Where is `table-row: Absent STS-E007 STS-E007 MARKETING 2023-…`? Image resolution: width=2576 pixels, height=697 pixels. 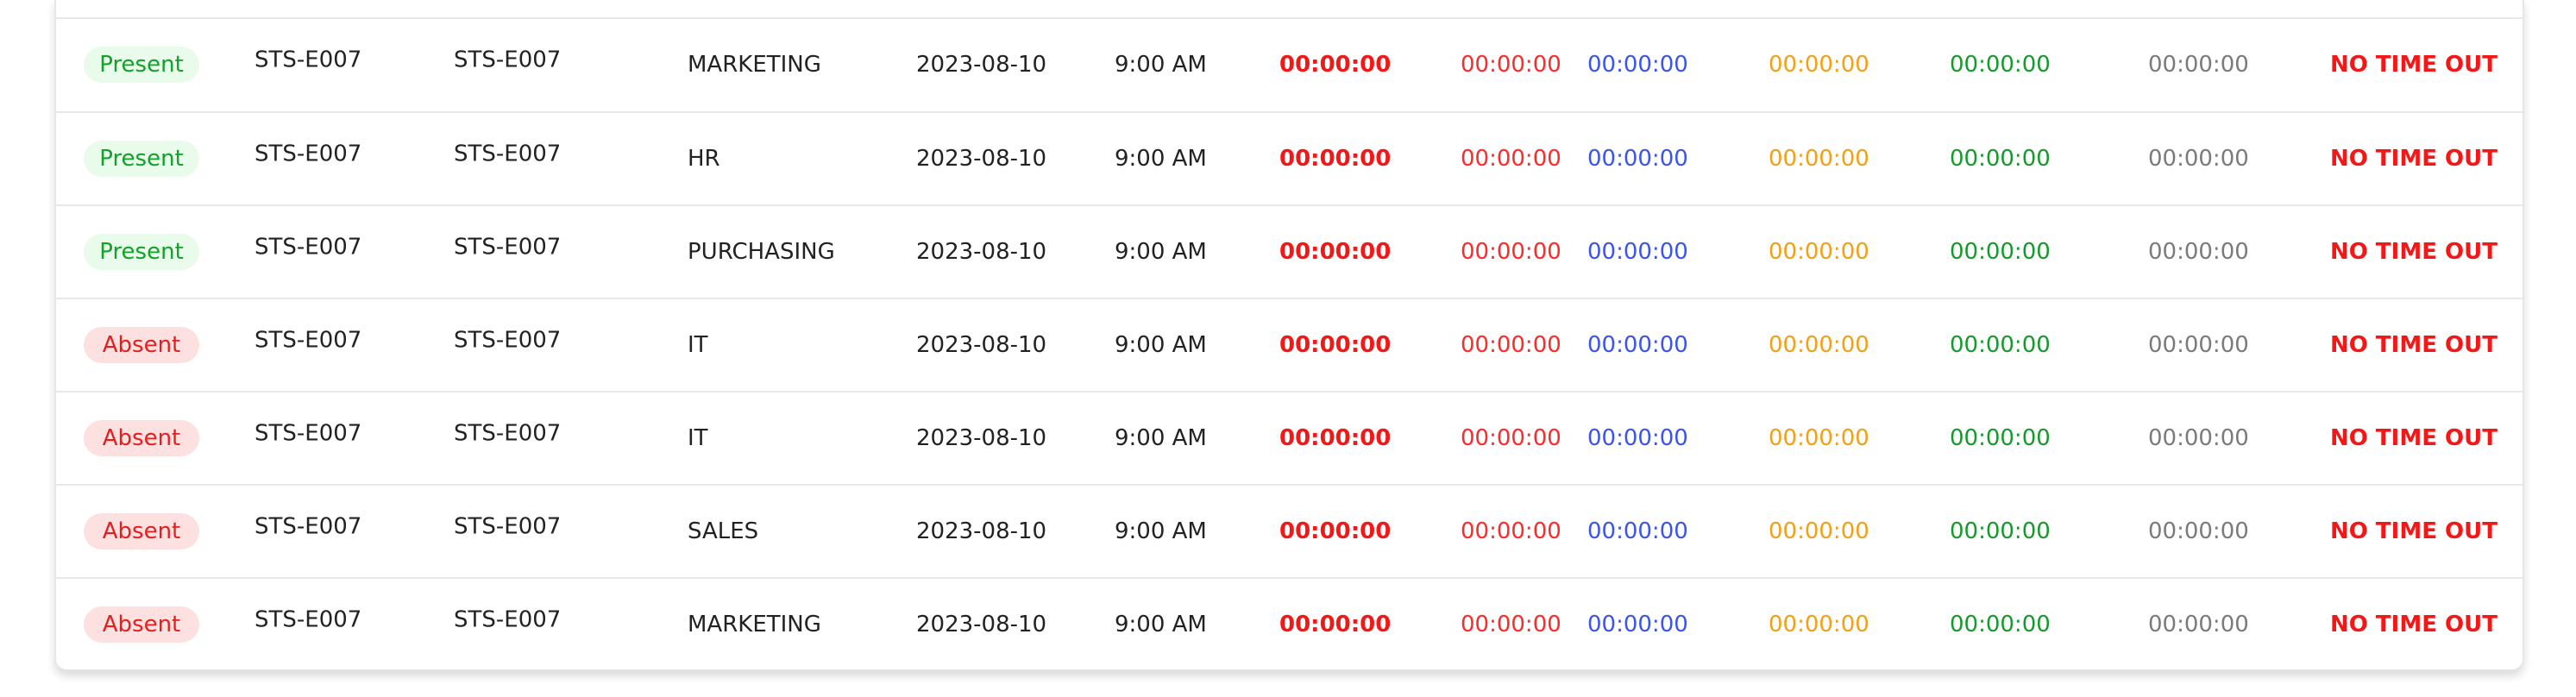
table-row: Absent STS-E007 STS-E007 MARKETING 2023-… is located at coordinates (1289, 623).